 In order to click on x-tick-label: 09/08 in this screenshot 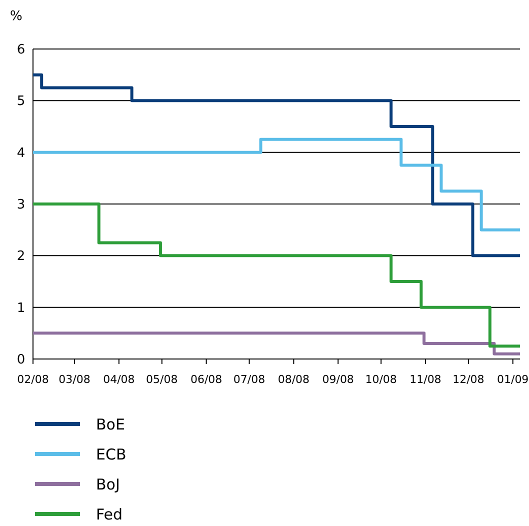, I will do `click(338, 379)`.